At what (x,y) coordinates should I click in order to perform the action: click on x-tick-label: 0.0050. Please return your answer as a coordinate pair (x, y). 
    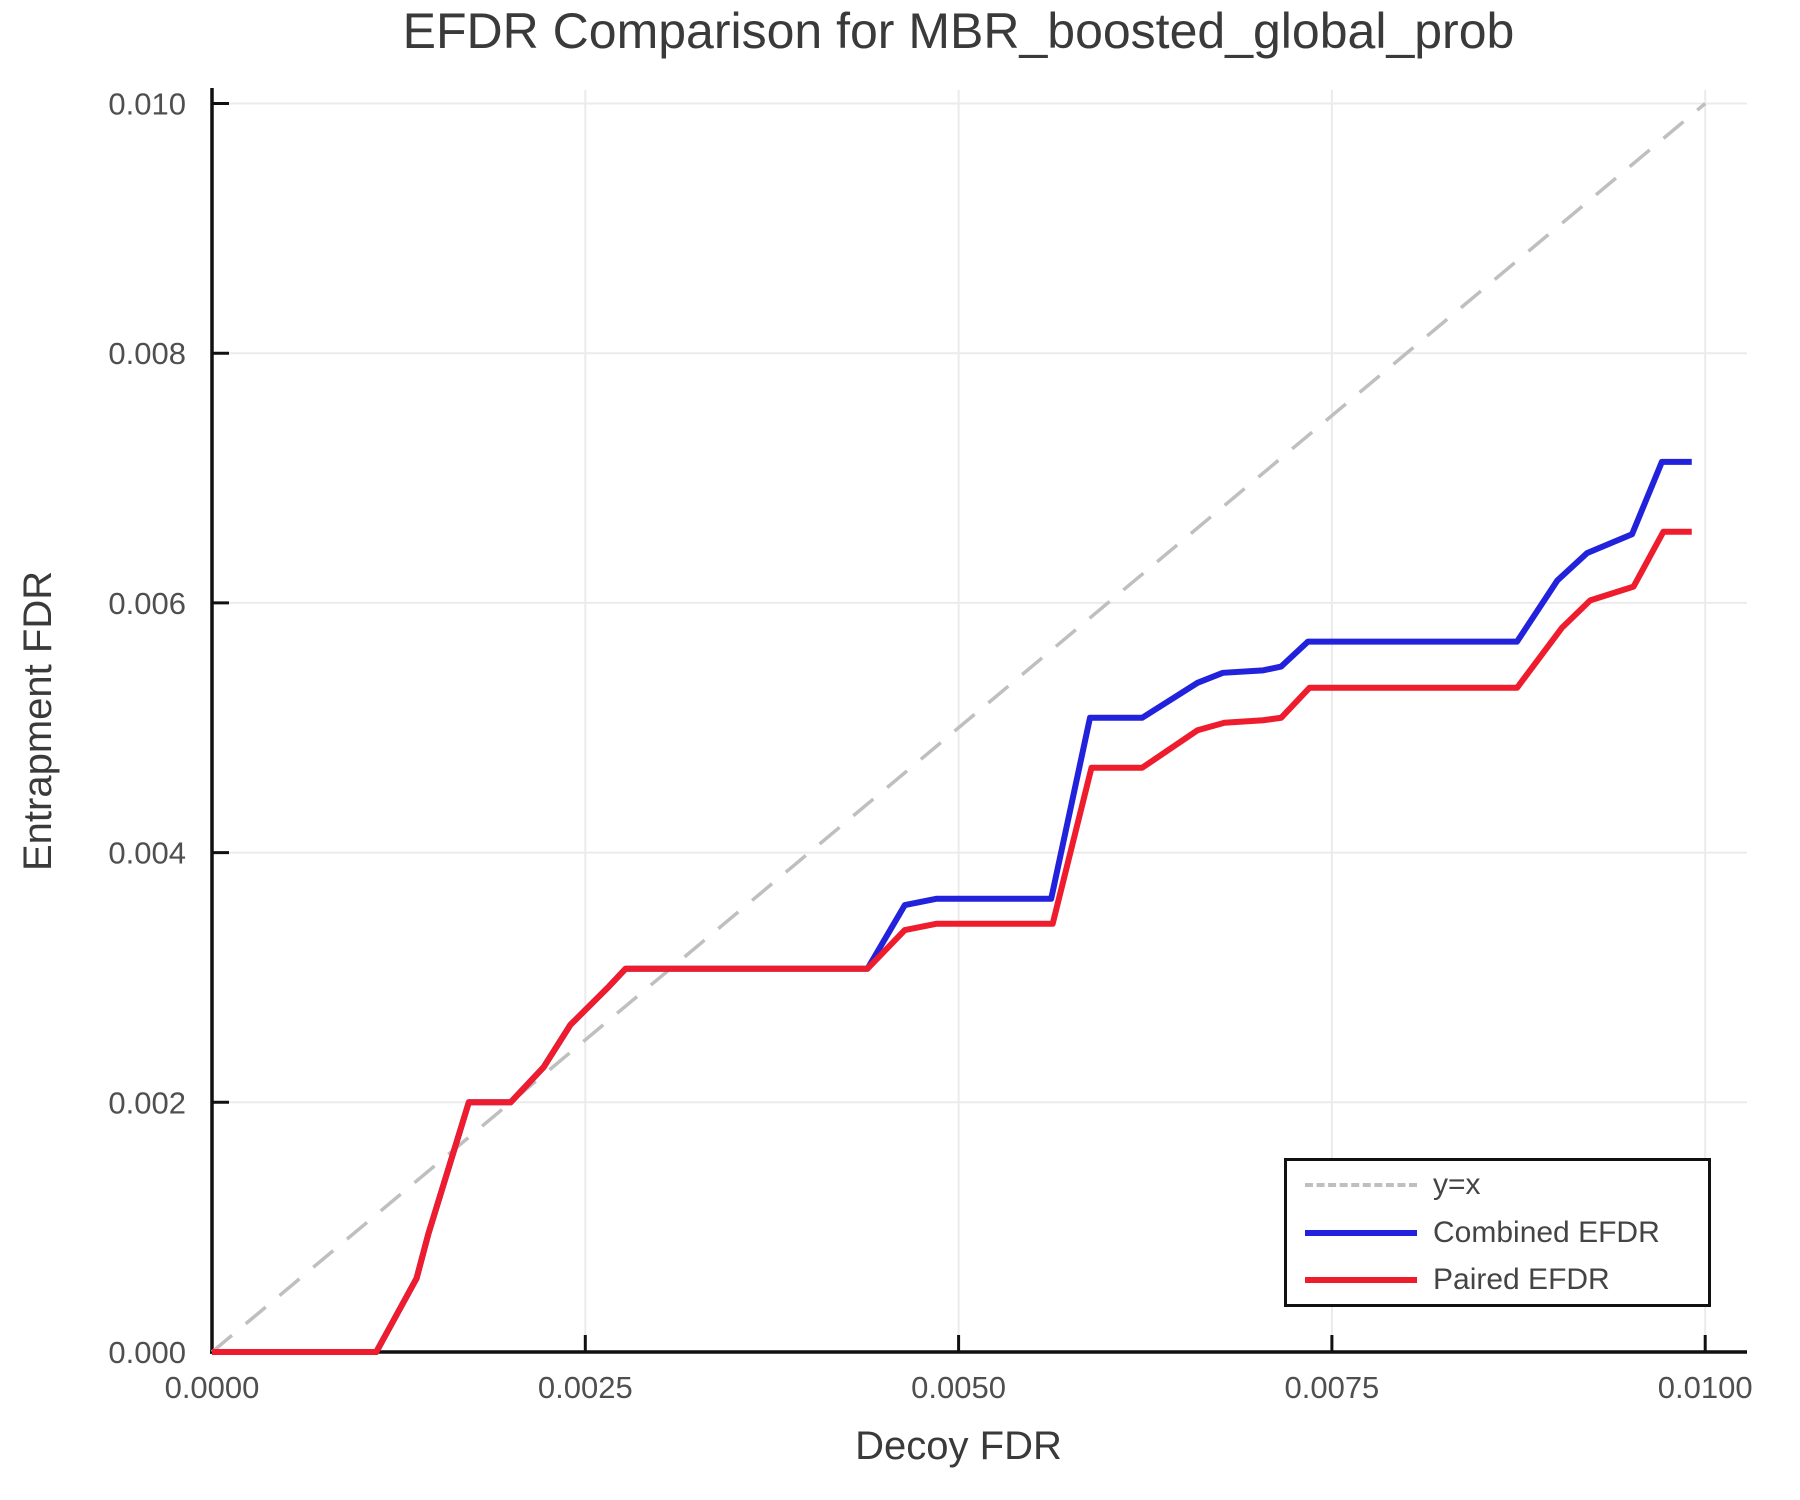
    Looking at the image, I should click on (958, 1387).